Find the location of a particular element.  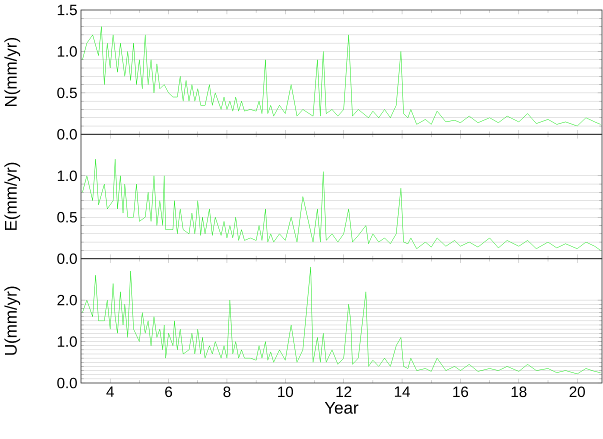

x-axis-title: Year is located at coordinates (341, 408).